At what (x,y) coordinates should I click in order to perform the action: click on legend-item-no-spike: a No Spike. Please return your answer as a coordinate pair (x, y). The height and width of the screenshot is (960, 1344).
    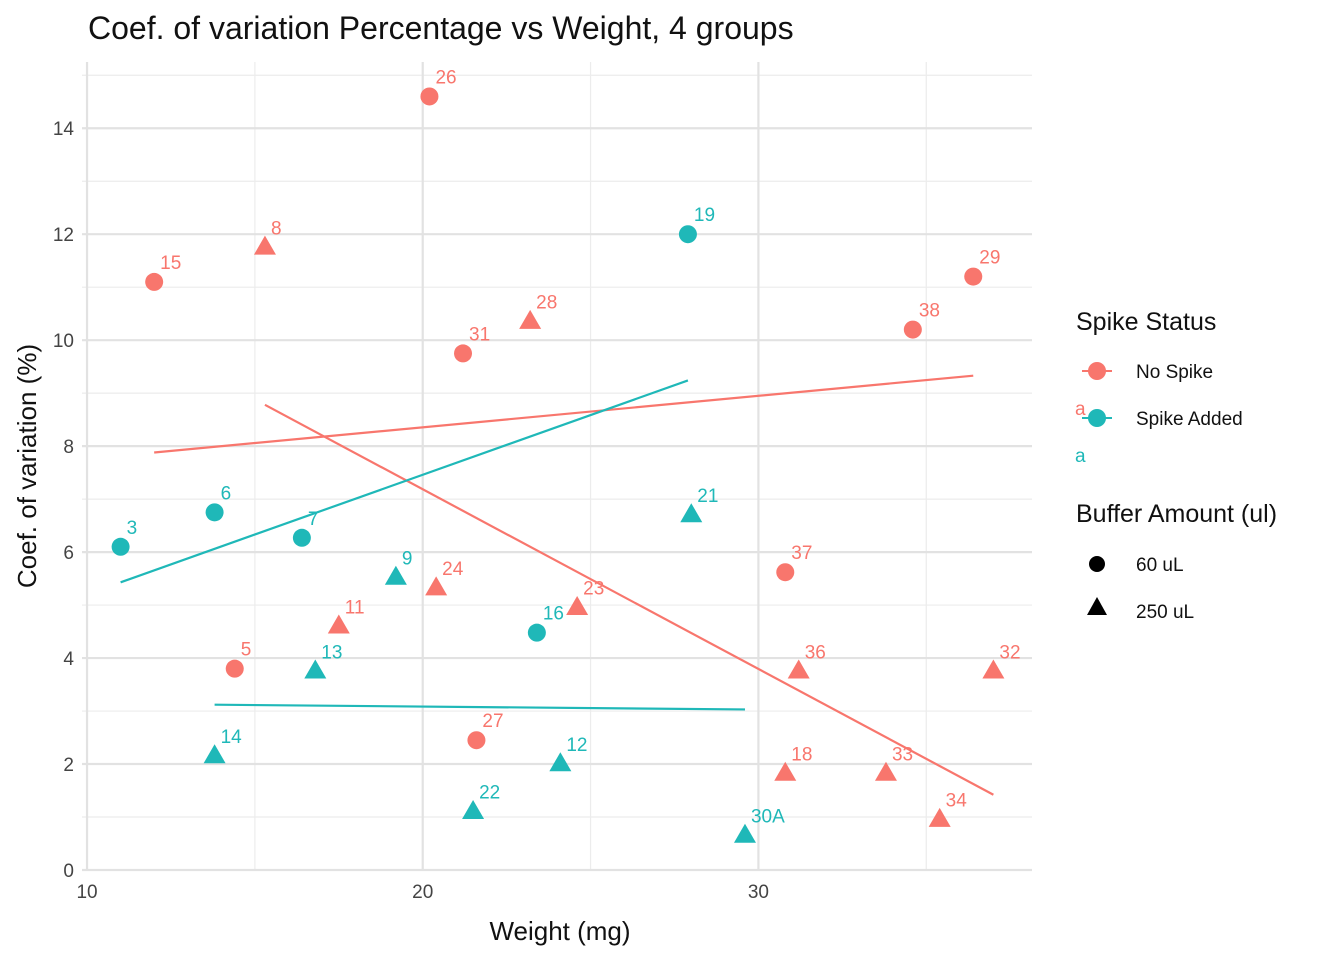
    Looking at the image, I should click on (1144, 391).